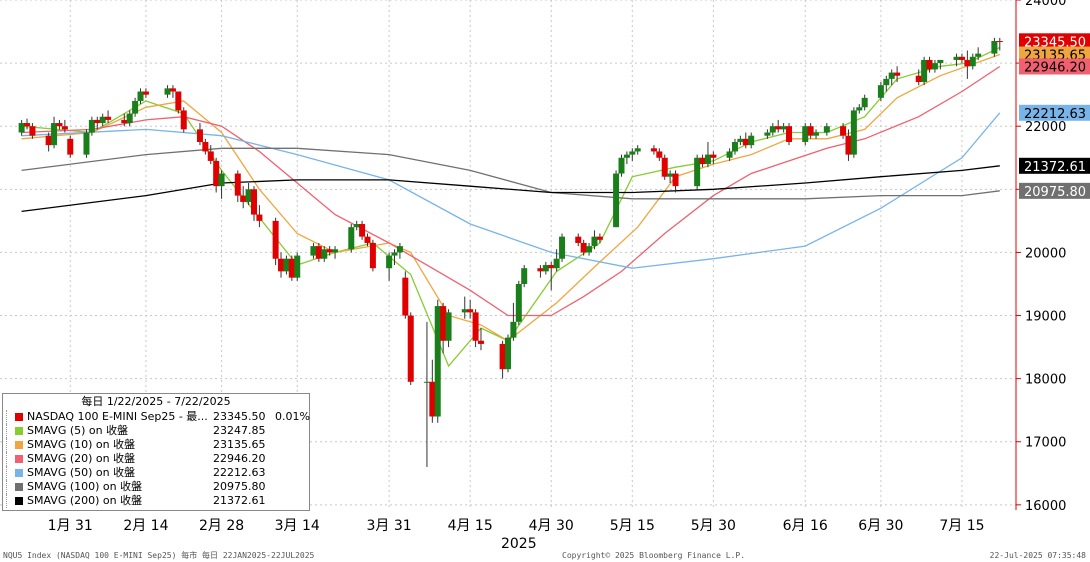 Image resolution: width=1090 pixels, height=562 pixels. I want to click on legend-series-value: 23247.85, so click(239, 430).